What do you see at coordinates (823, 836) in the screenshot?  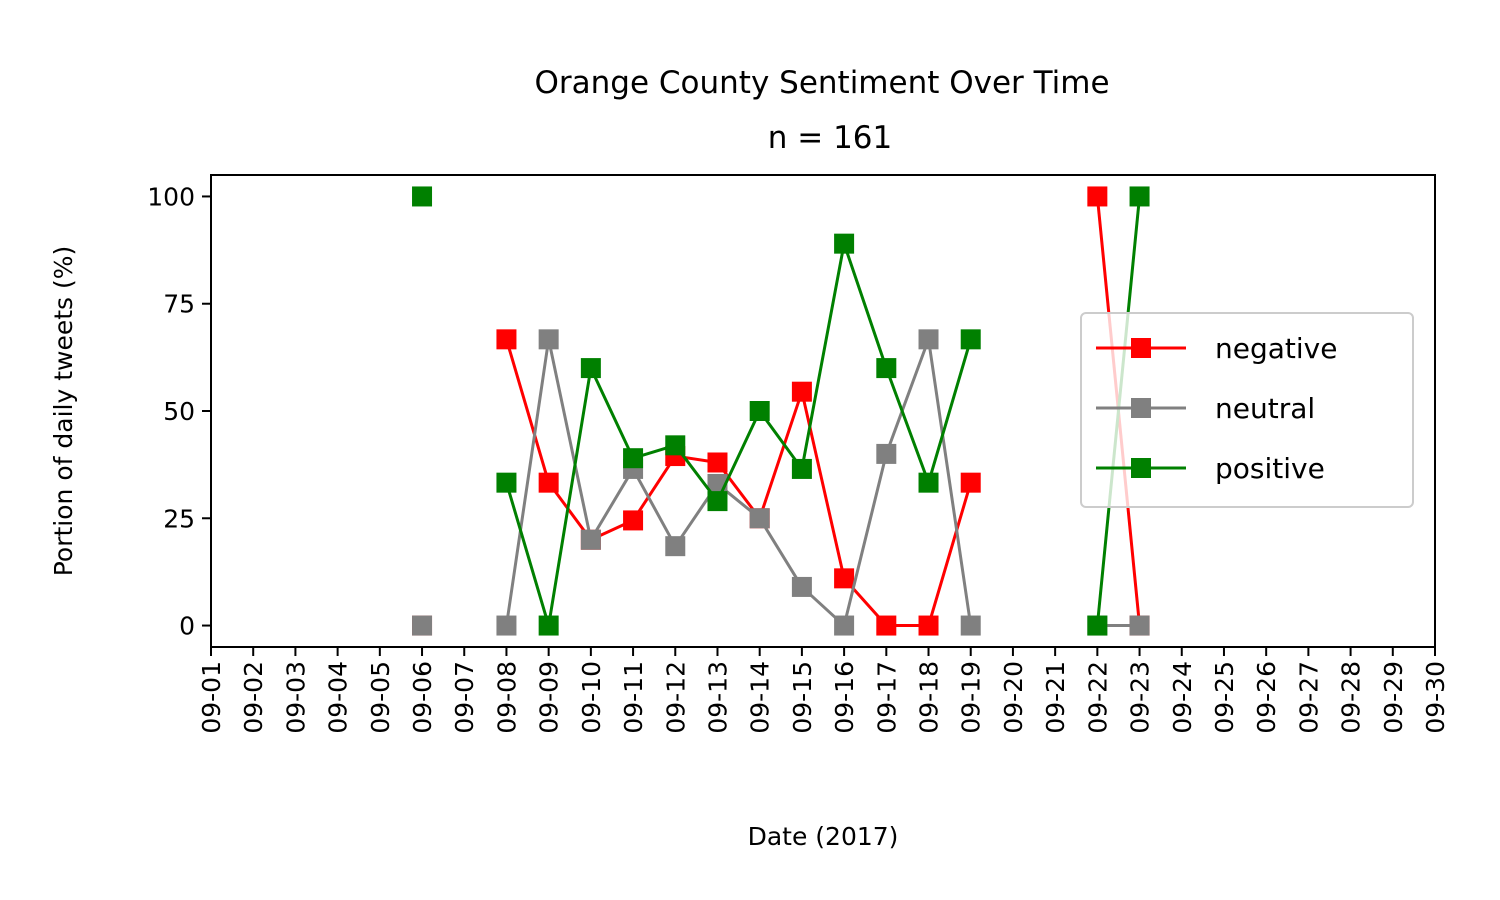 I see `x-axis-label: Date (2017)` at bounding box center [823, 836].